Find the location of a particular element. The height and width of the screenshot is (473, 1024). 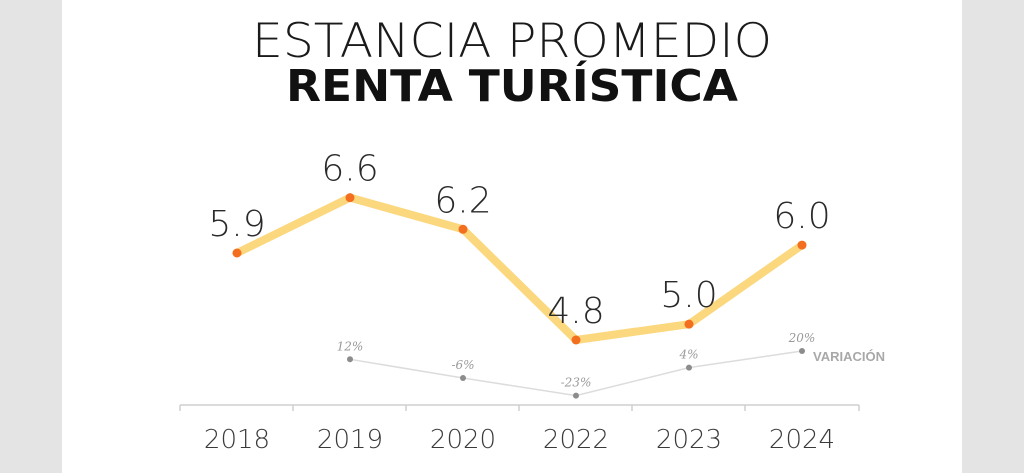

x-tick-label: 2019 is located at coordinates (350, 440).